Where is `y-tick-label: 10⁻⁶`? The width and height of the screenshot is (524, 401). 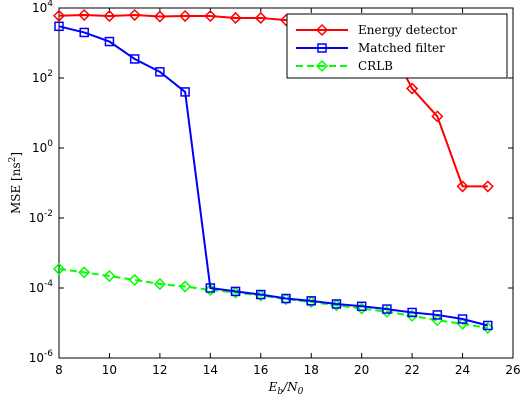 y-tick-label: 10⁻⁶ is located at coordinates (41, 357).